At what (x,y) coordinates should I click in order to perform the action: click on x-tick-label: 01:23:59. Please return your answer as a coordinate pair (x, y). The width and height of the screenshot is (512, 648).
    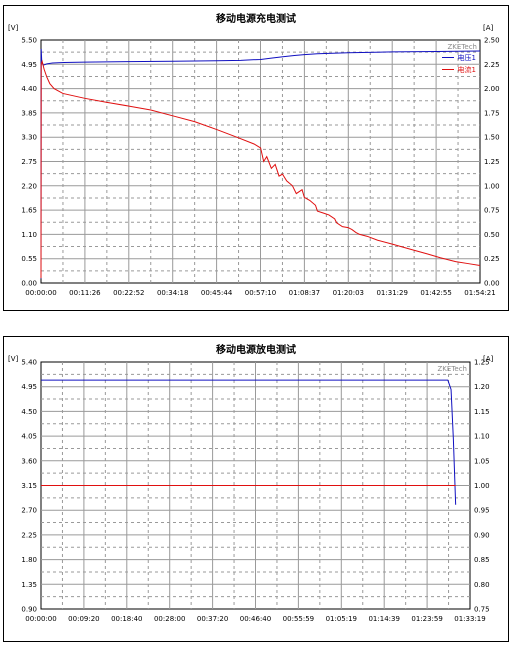
    Looking at the image, I should click on (426, 619).